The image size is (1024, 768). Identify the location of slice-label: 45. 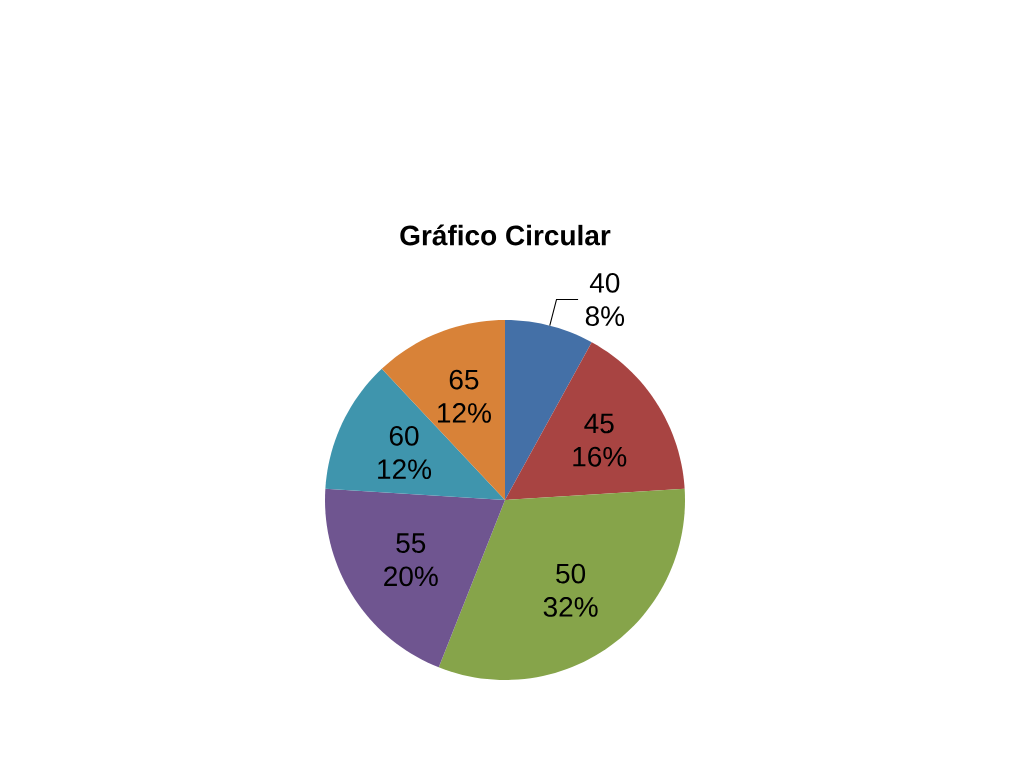
(599, 423).